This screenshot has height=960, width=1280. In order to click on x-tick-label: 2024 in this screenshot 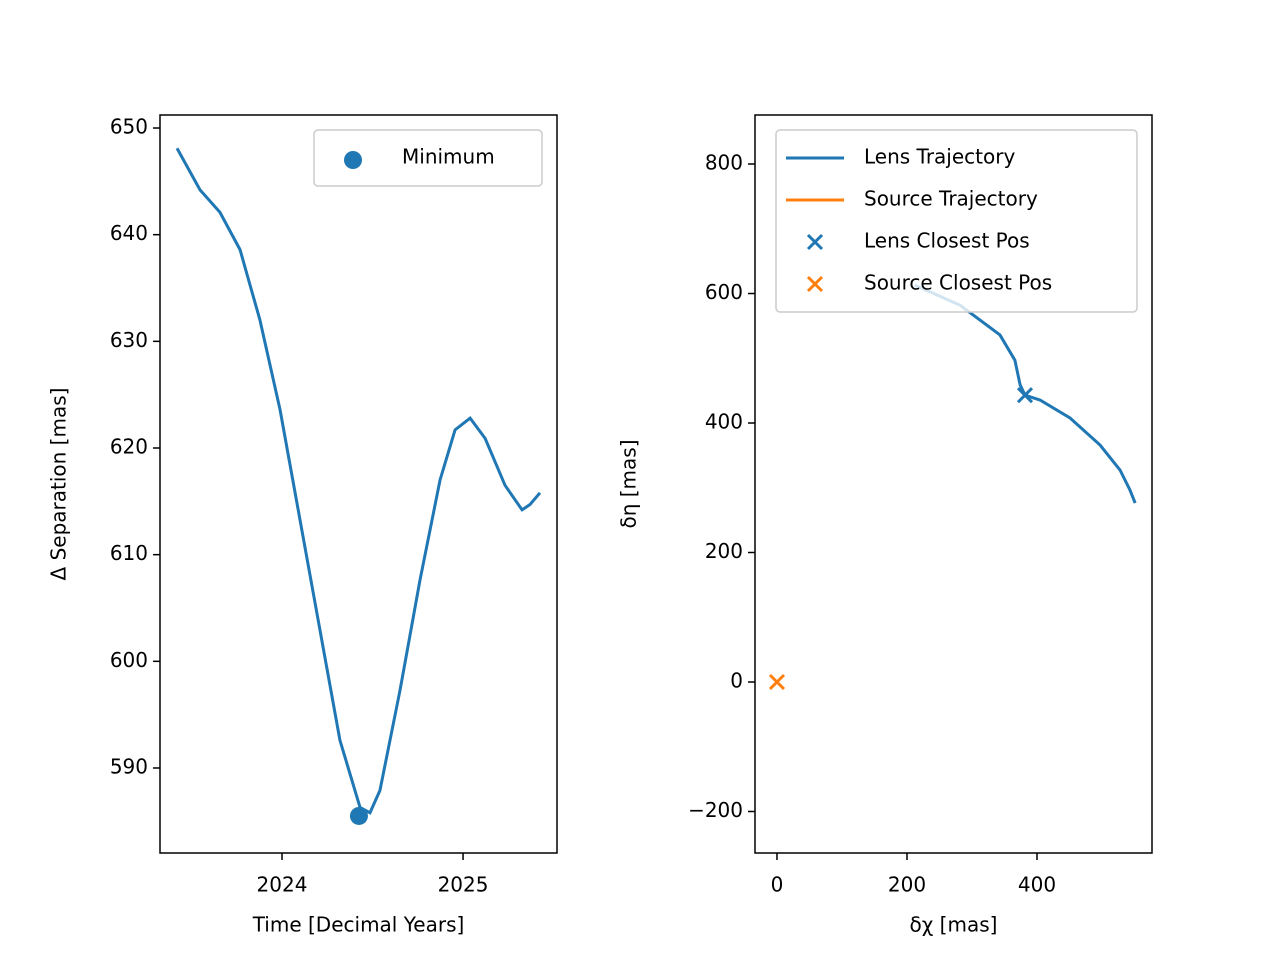, I will do `click(282, 885)`.